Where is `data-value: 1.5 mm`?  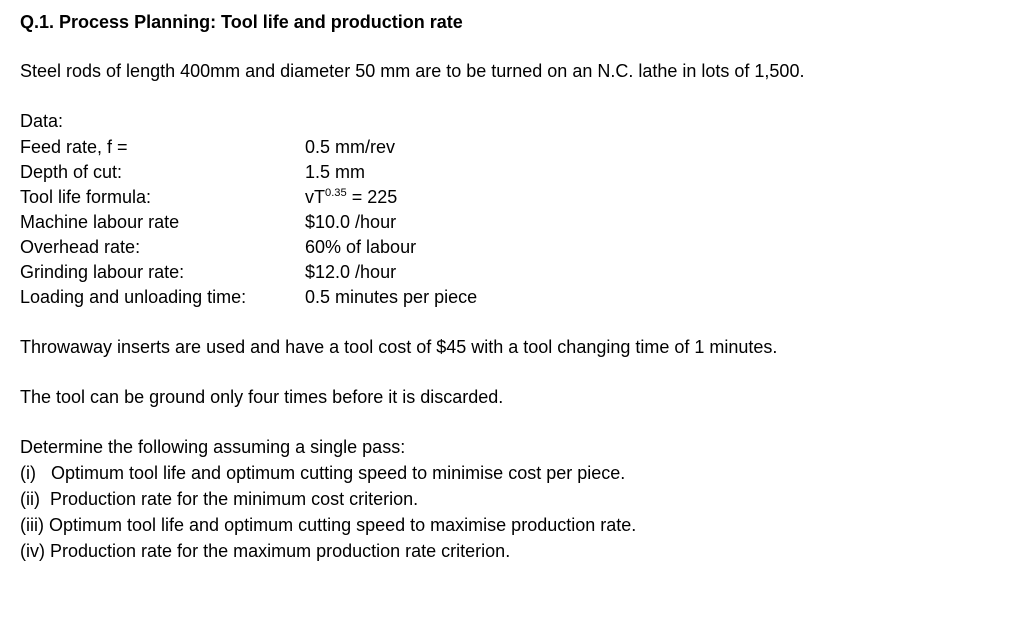 data-value: 1.5 mm is located at coordinates (335, 172).